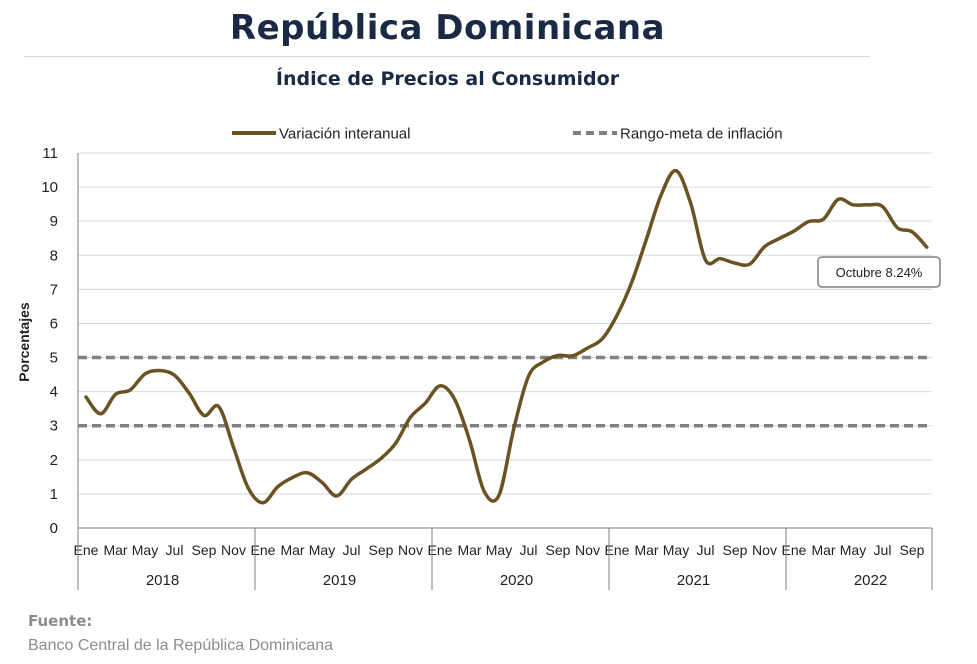 This screenshot has height=664, width=977. What do you see at coordinates (54, 528) in the screenshot?
I see `y-tick-label: 0` at bounding box center [54, 528].